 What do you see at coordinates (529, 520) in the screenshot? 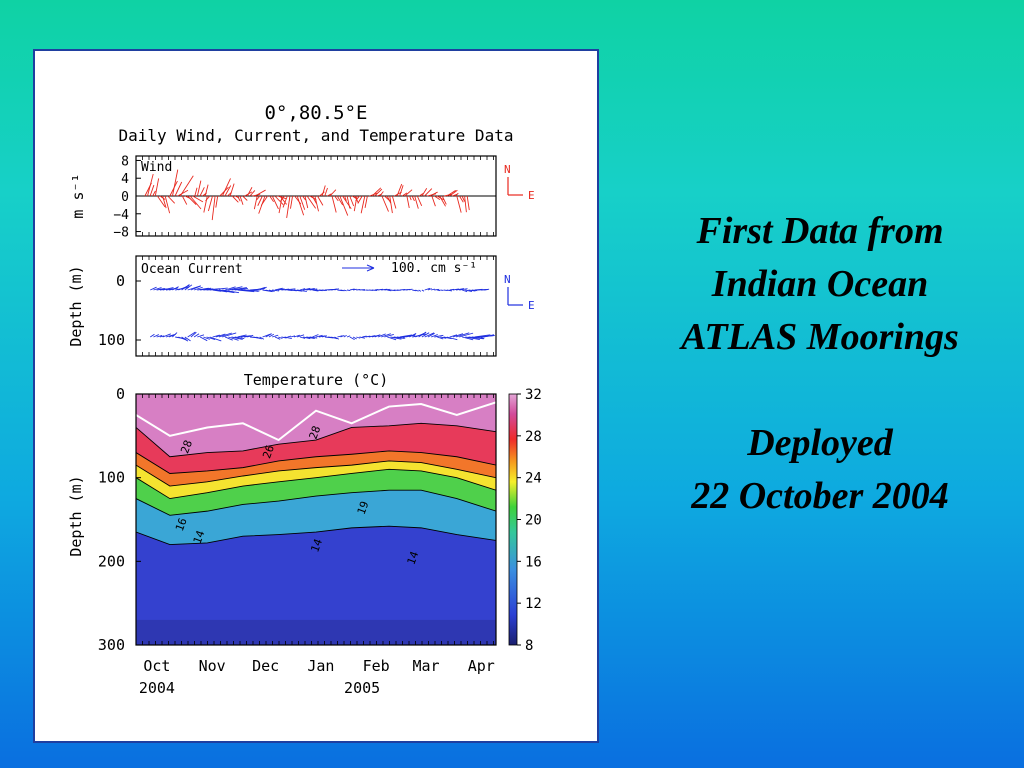
I see `colorbar-ticks: 32 28 24 20 16 12 8` at bounding box center [529, 520].